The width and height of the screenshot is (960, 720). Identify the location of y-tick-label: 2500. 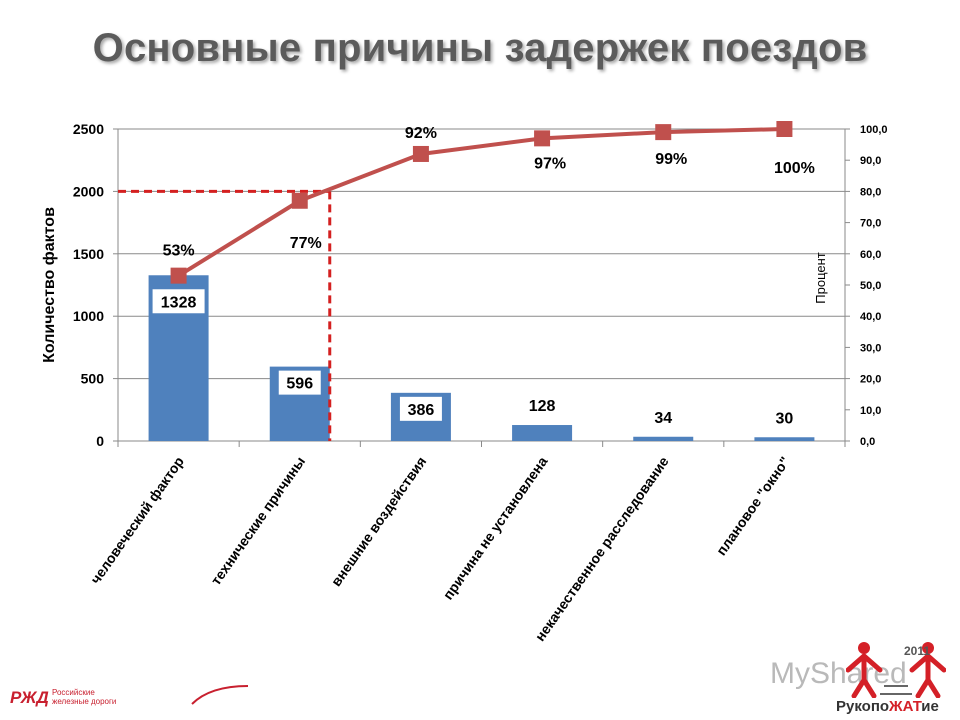
(88, 129).